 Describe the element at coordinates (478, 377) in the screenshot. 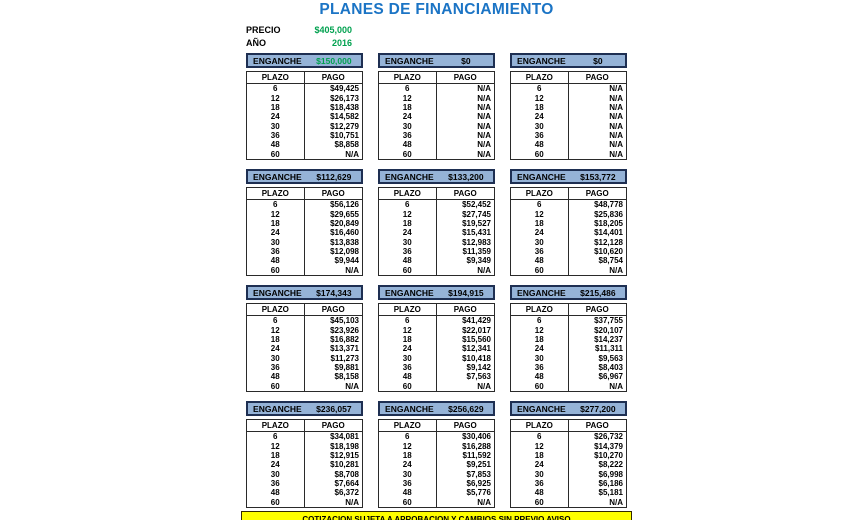

I see `pago-cell: $7,563` at that location.